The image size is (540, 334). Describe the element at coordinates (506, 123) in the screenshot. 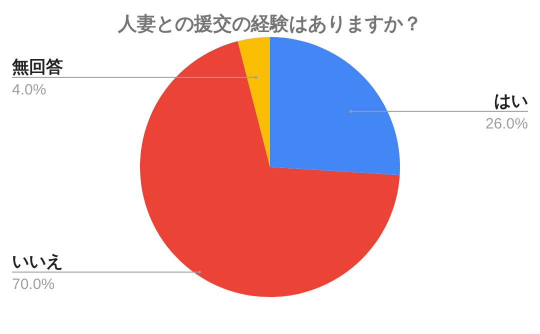

I see `data-label: 26.0%` at that location.